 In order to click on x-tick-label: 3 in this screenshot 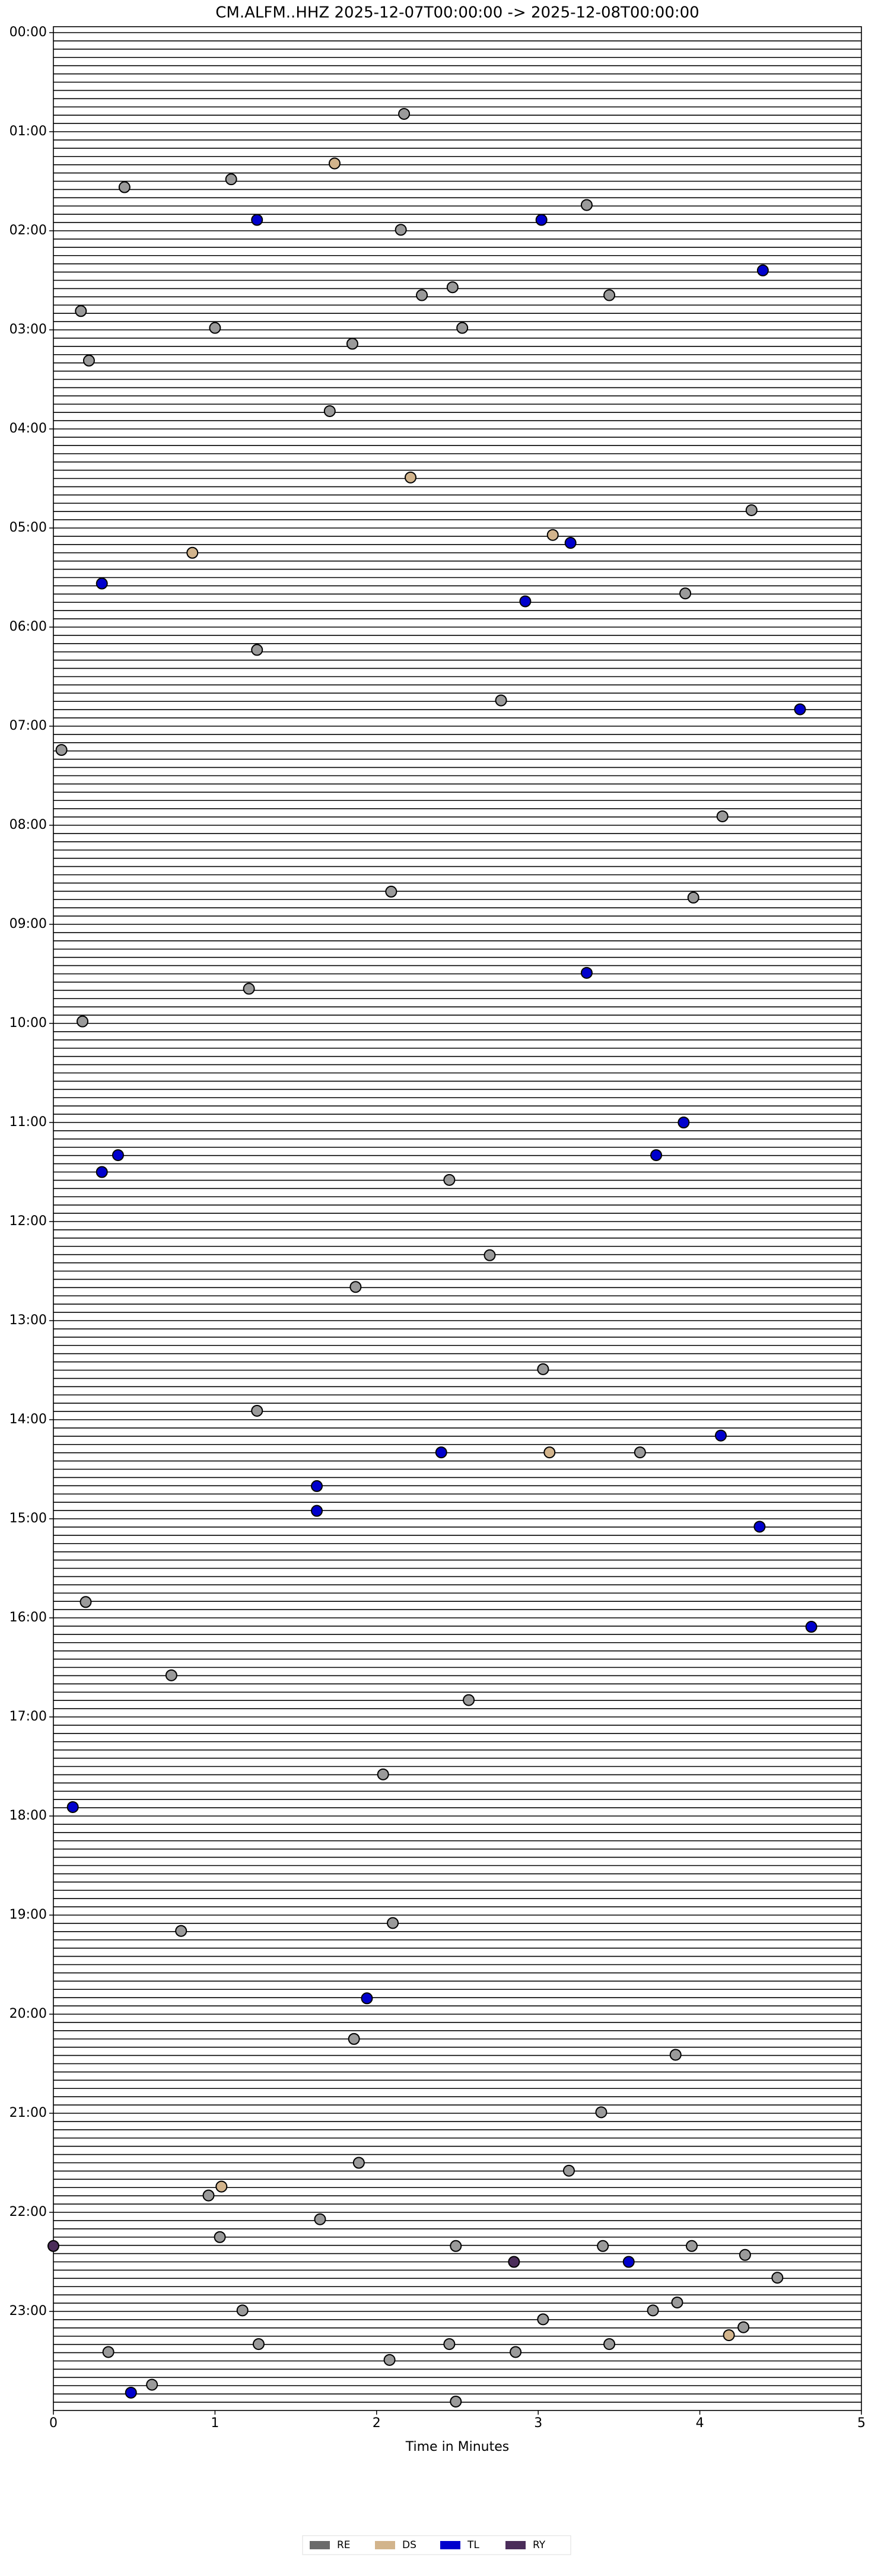, I will do `click(538, 2423)`.